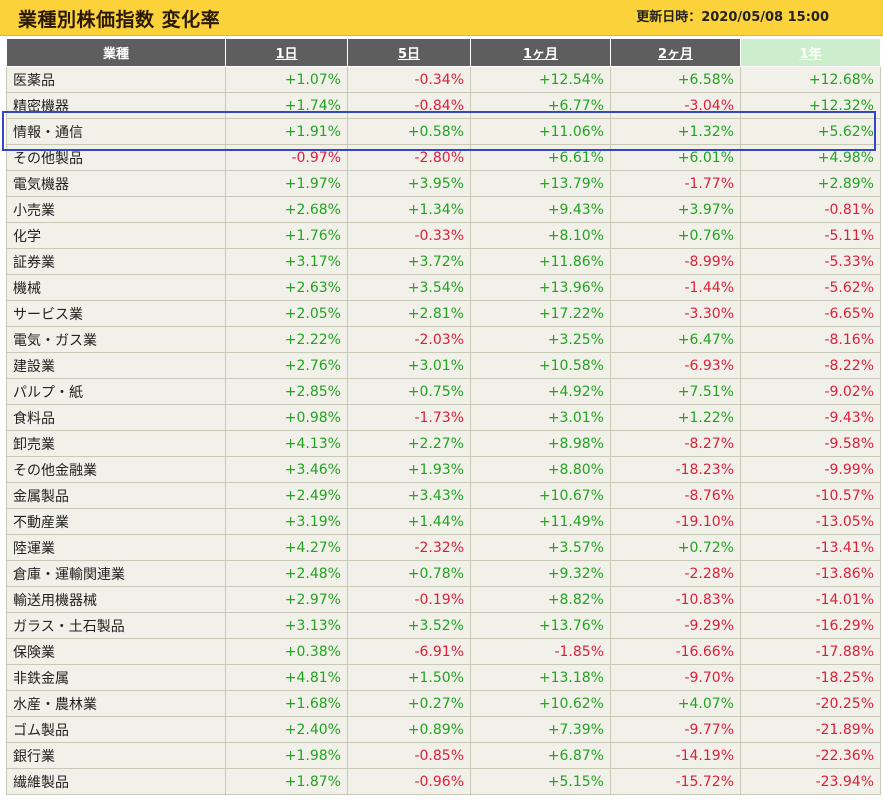 Image resolution: width=883 pixels, height=800 pixels. I want to click on change-value-d5: +1.34%, so click(409, 209).